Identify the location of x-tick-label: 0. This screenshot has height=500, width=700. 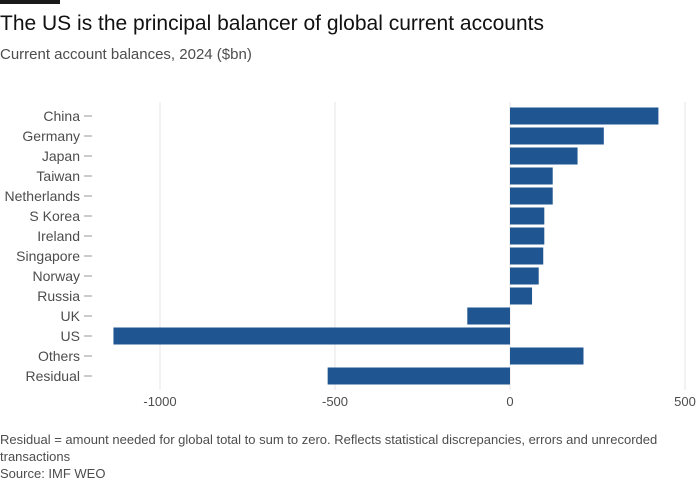
(509, 401).